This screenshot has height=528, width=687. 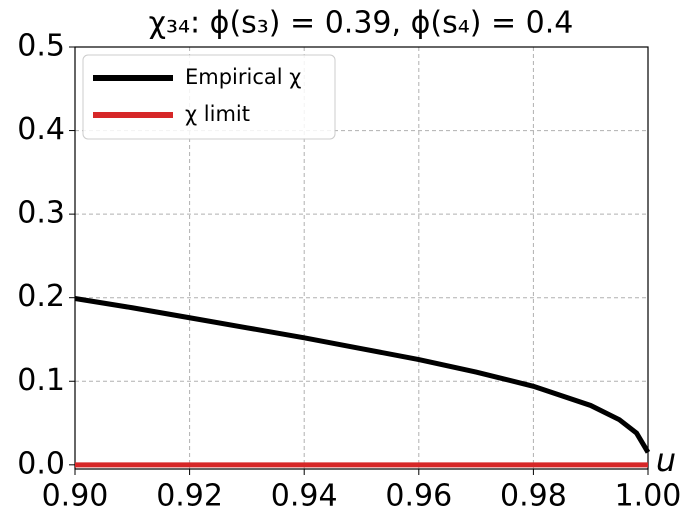 I want to click on legend-label: Empirical χ, so click(x=243, y=77).